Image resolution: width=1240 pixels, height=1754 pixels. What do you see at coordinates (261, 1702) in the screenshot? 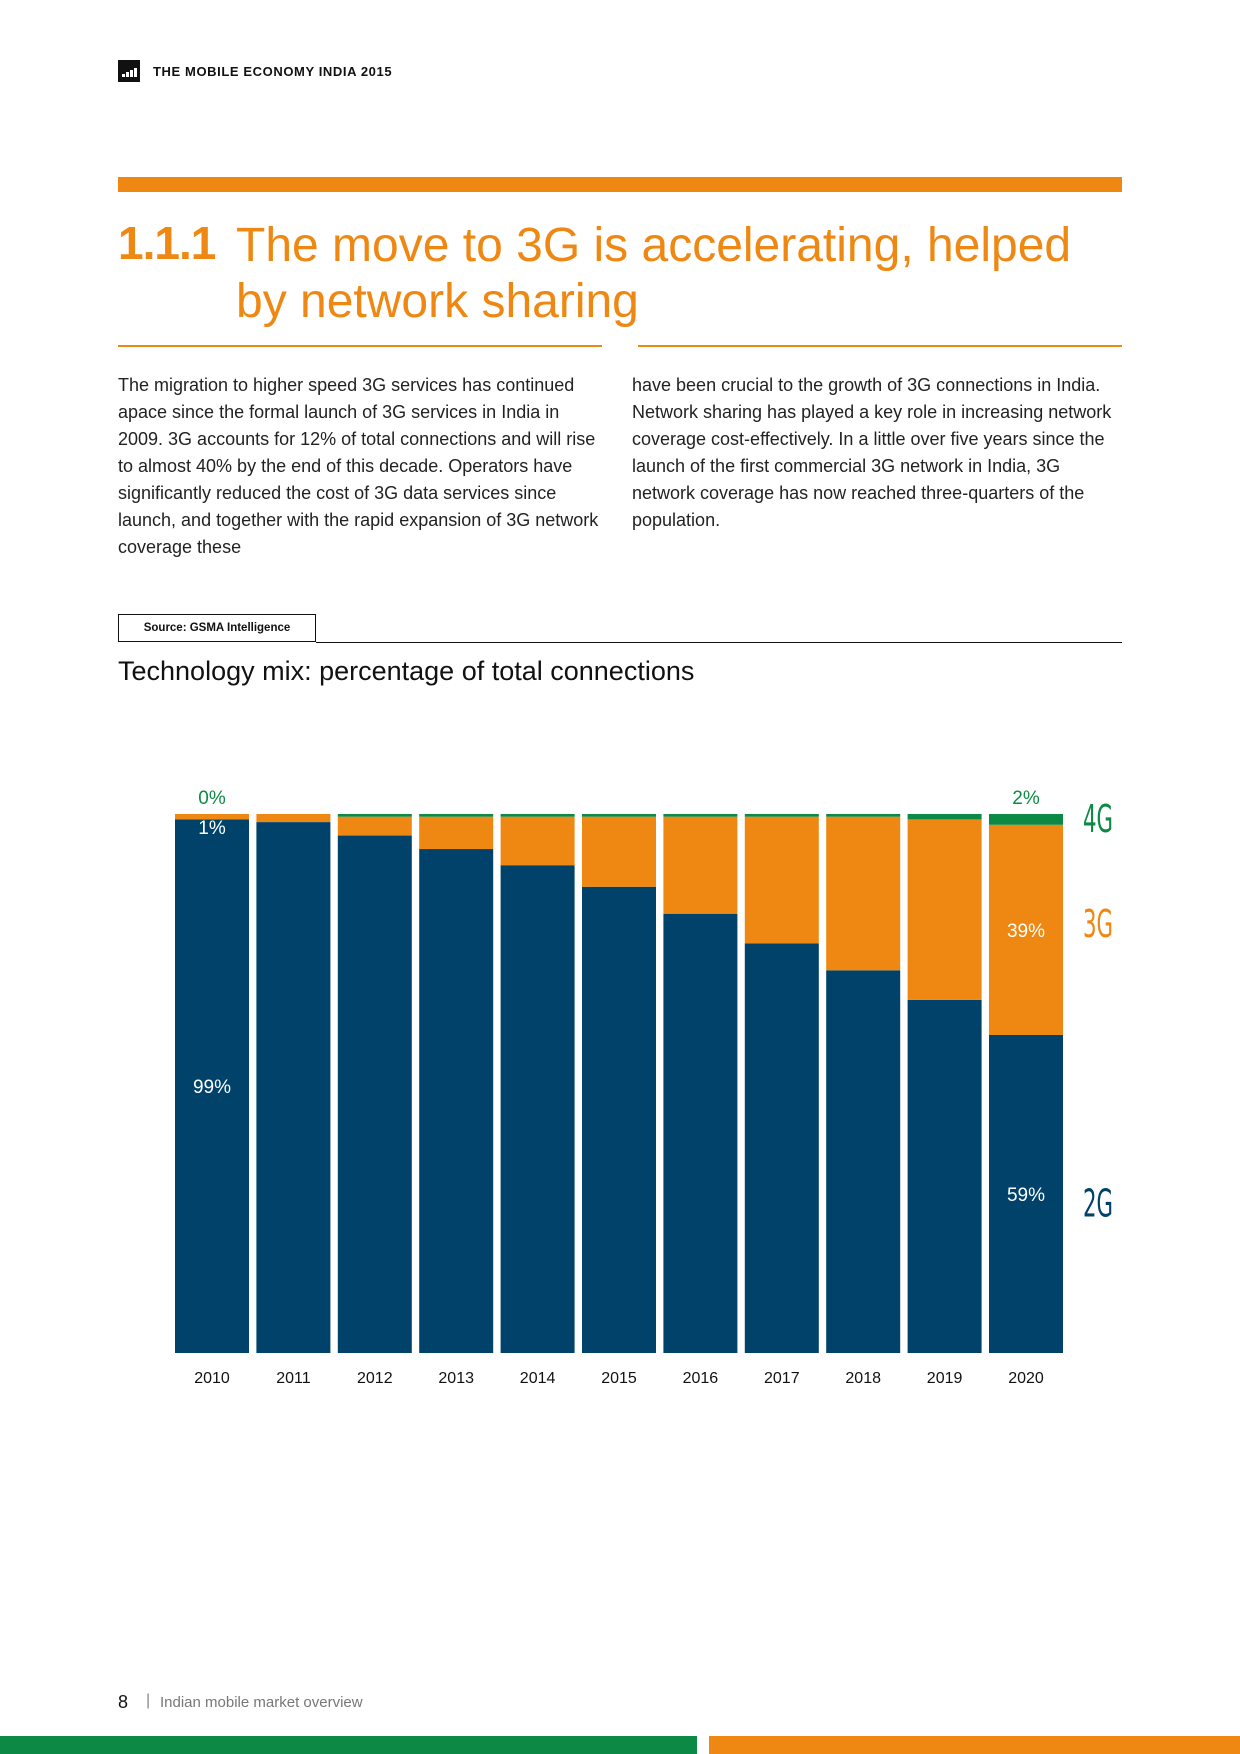
I see `footer-section-name: Indian mobile market overview` at bounding box center [261, 1702].